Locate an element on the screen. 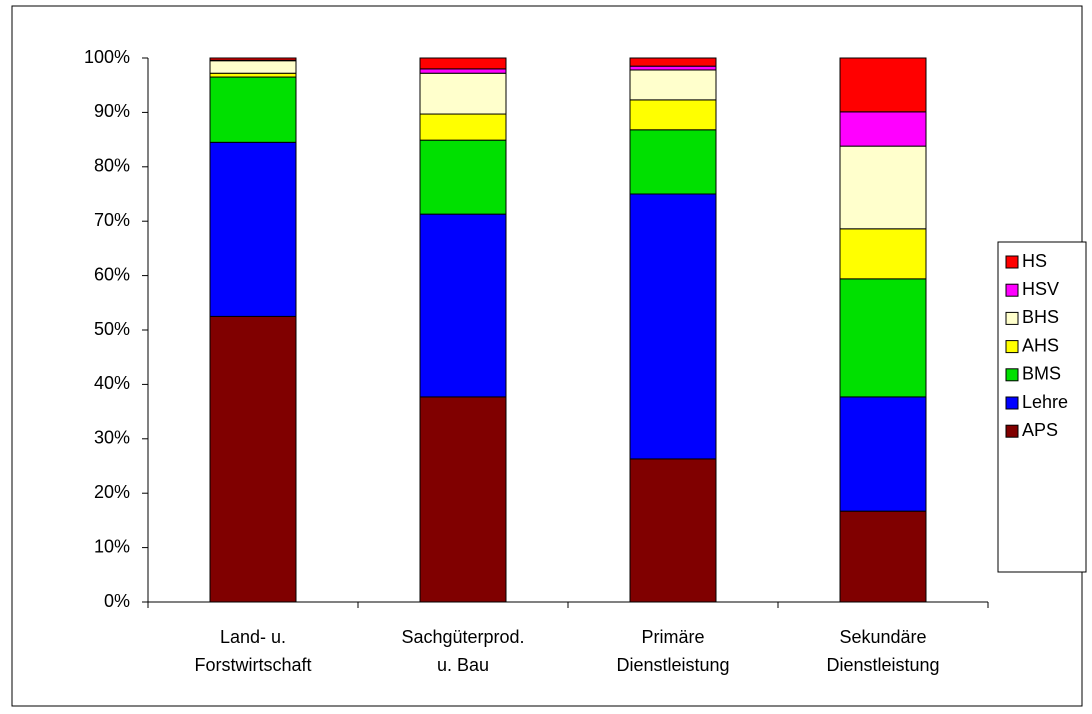  legend-label: Lehre is located at coordinates (1045, 402).